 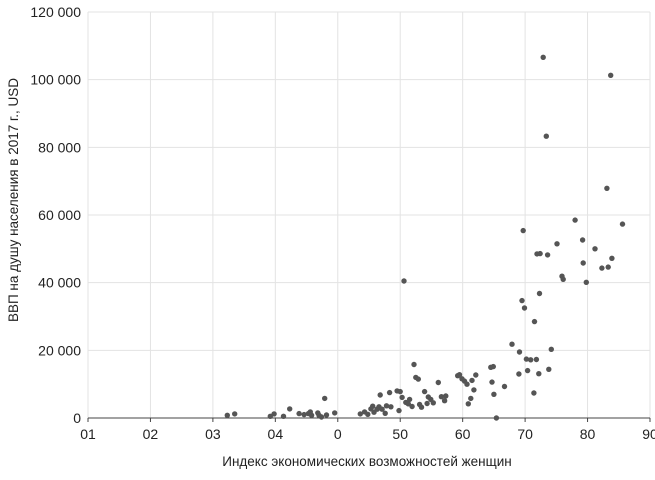 I want to click on x-tick-label: 0, so click(x=338, y=434).